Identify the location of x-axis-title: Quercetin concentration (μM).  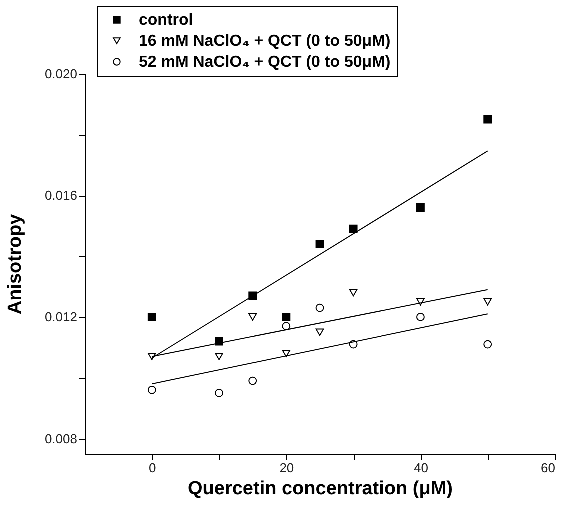
(320, 489).